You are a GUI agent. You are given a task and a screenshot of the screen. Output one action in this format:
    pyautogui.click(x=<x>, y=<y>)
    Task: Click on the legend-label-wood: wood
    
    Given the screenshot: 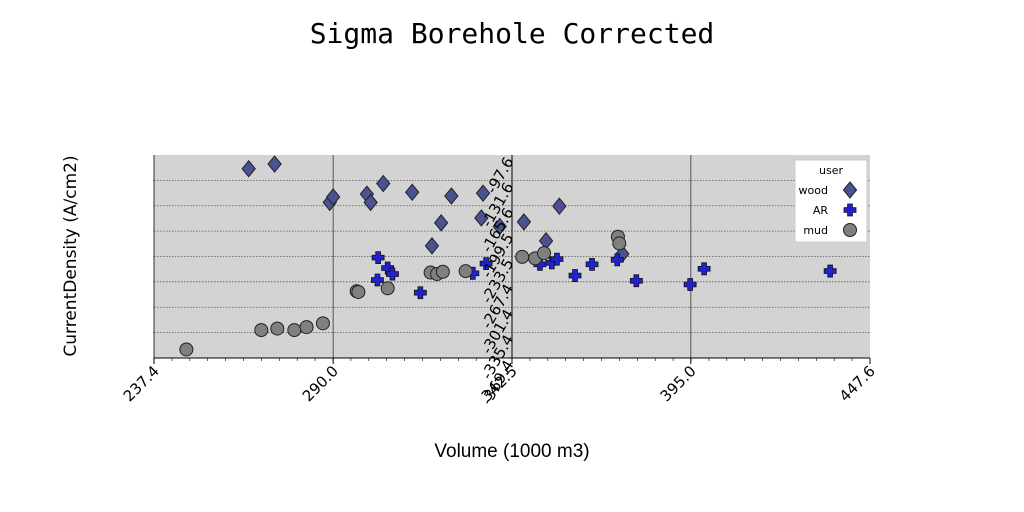 What is the action you would take?
    pyautogui.click(x=813, y=190)
    